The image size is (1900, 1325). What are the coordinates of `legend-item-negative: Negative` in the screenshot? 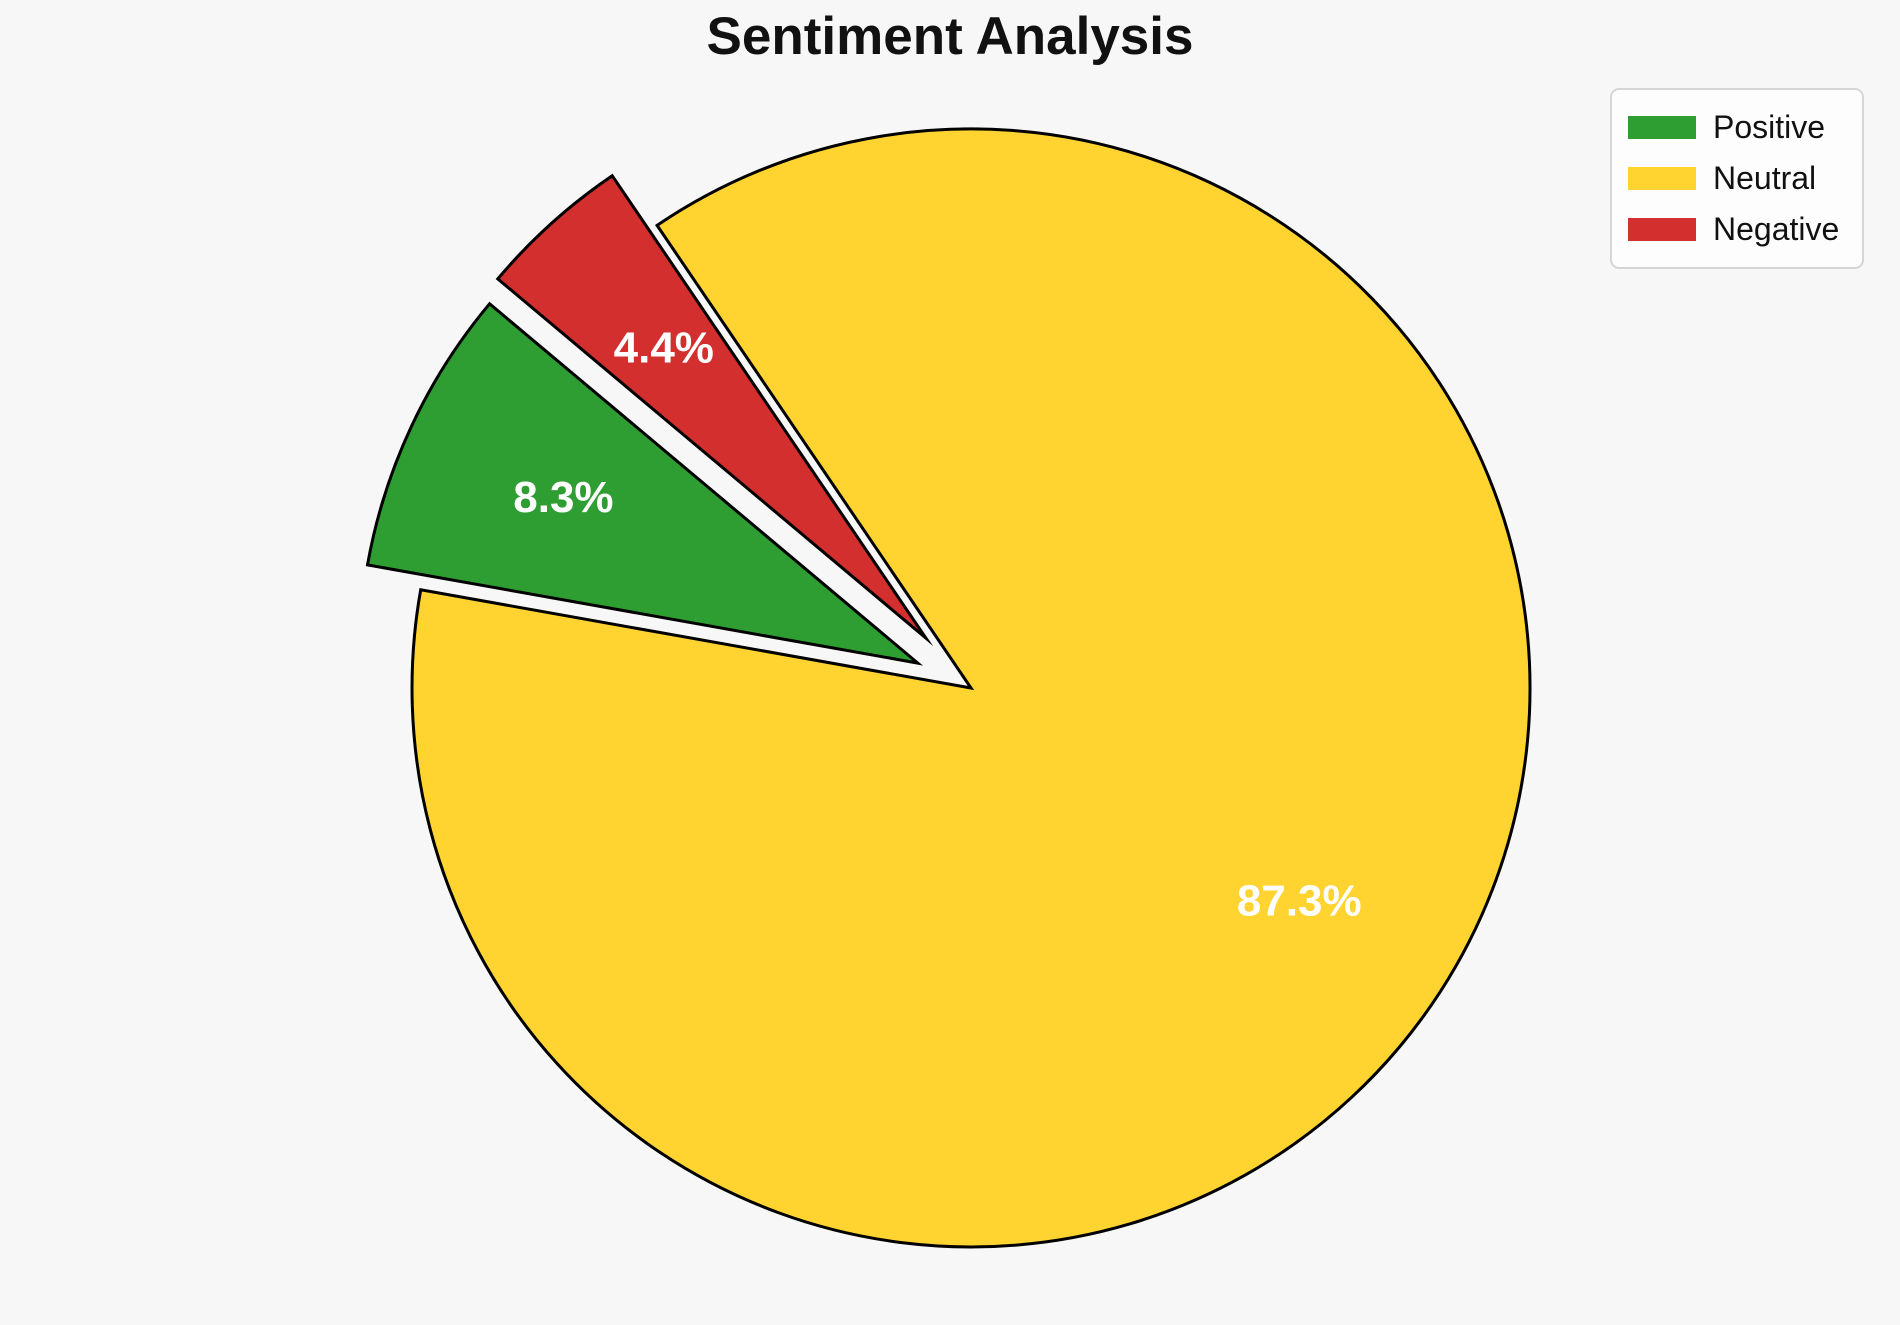 It's located at (1737, 229).